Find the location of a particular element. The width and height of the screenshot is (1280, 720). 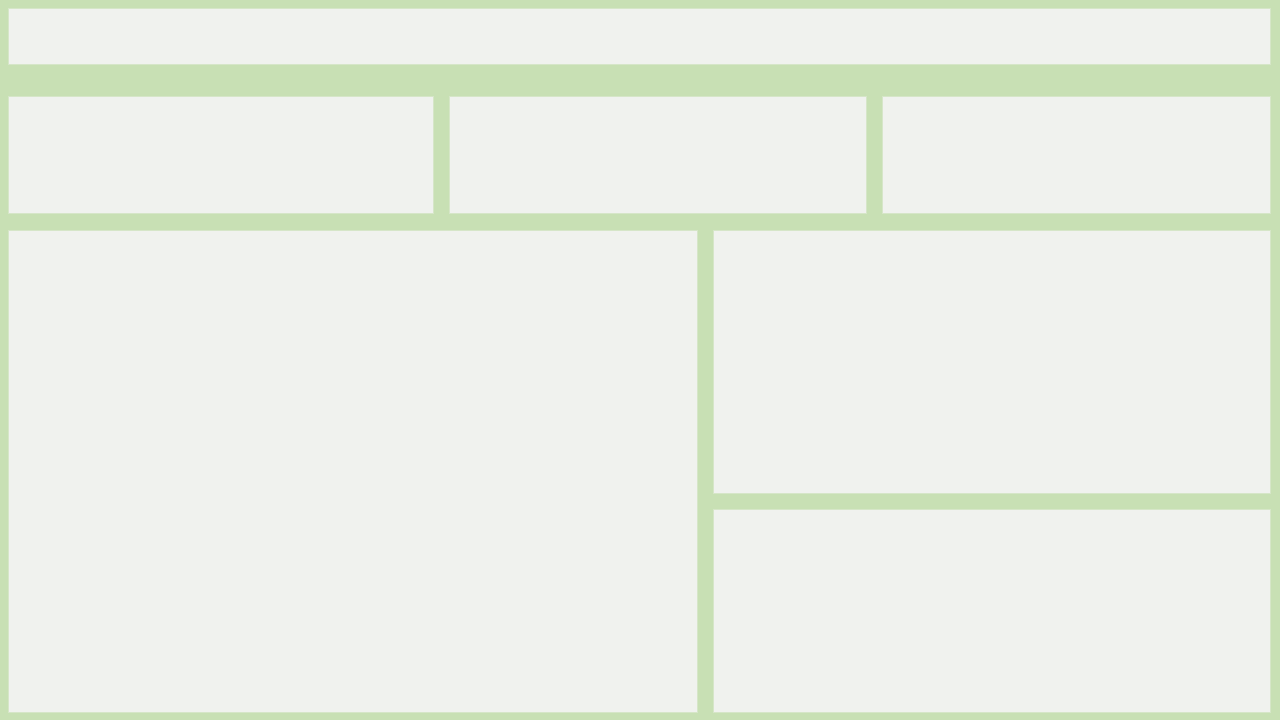

side-panel-bottom is located at coordinates (992, 611).